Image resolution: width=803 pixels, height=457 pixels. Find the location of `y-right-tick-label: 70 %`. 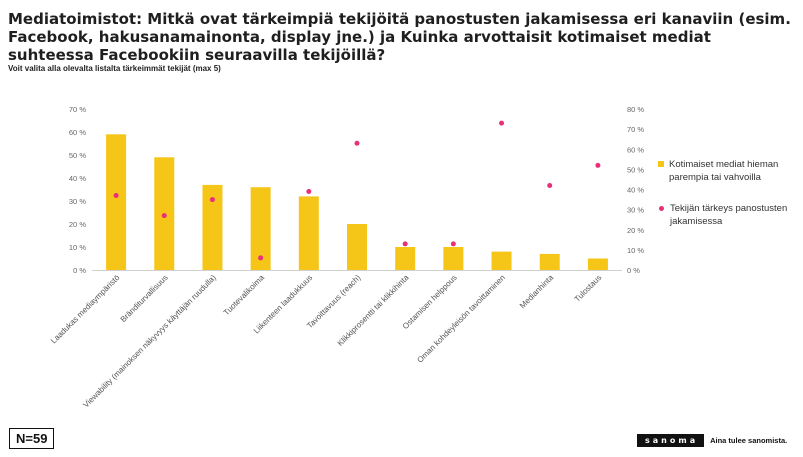

y-right-tick-label: 70 % is located at coordinates (635, 129).